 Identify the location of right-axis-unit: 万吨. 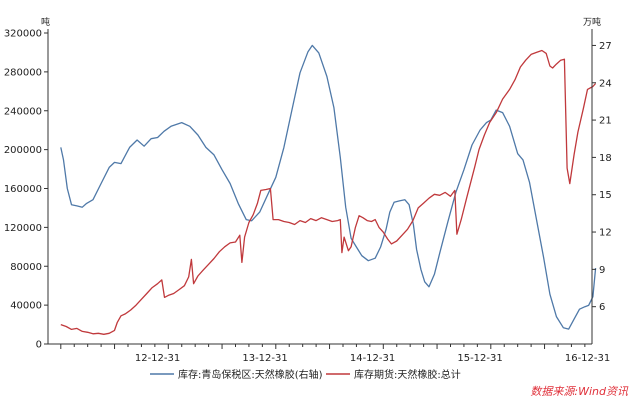
(592, 22).